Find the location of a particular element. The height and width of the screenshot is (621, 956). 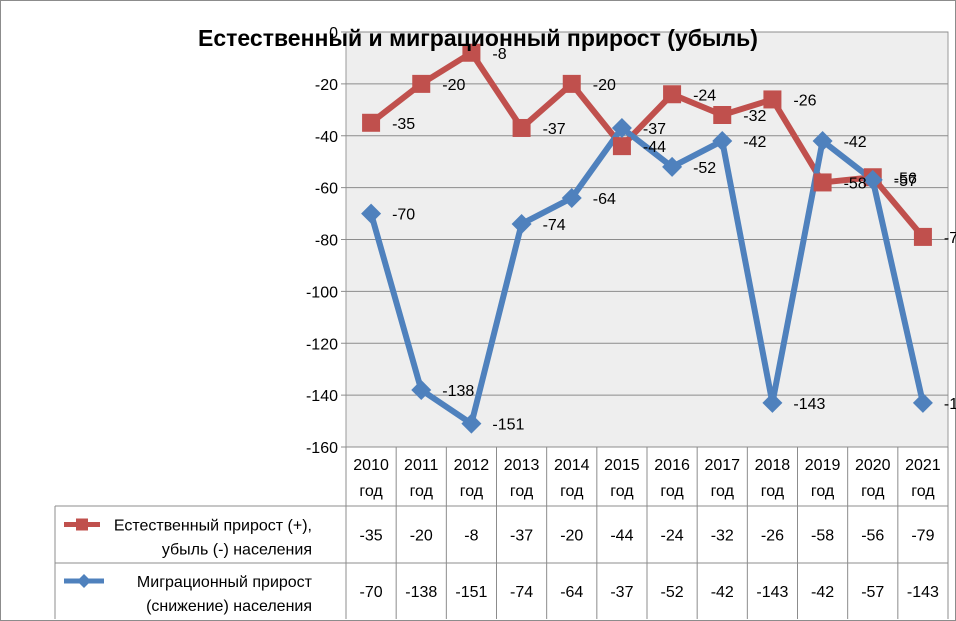

table-cell-value: -79 is located at coordinates (922, 536).